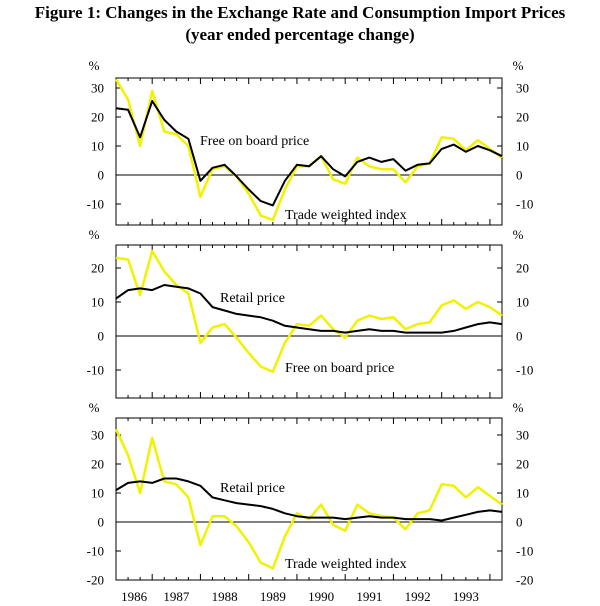 The image size is (600, 606). I want to click on panel-3-ytick-label-left: -10, so click(95, 551).